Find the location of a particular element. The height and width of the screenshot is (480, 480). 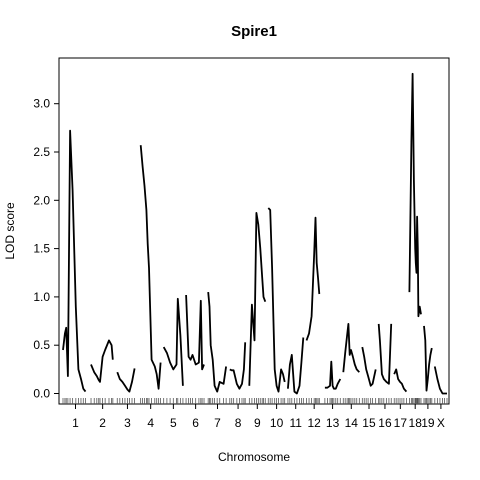

x-axis: 1 2 3 4 5 6 7 8 9 10 11 12 13 14 15 16 17 18 19 X is located at coordinates (258, 417).